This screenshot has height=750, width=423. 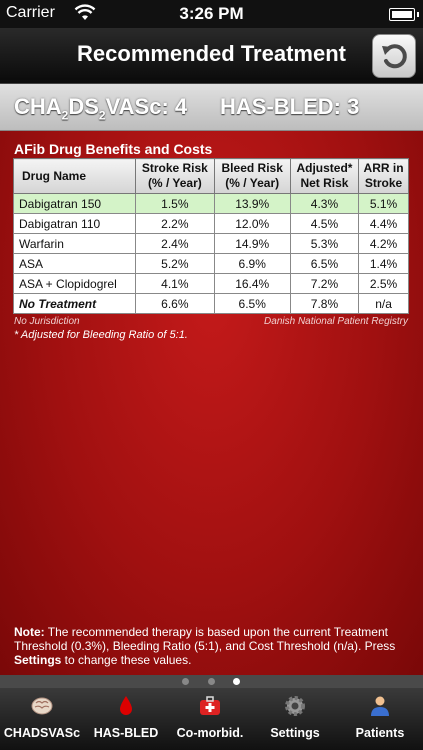 I want to click on brain-icon, so click(x=42, y=706).